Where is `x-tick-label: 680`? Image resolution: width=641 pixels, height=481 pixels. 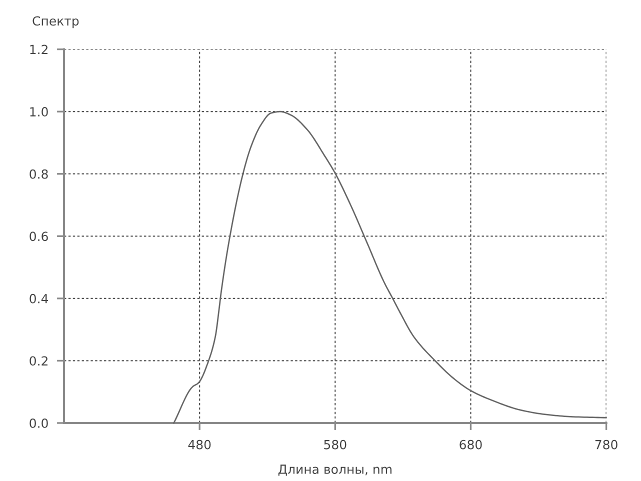
x-tick-label: 680 is located at coordinates (471, 445).